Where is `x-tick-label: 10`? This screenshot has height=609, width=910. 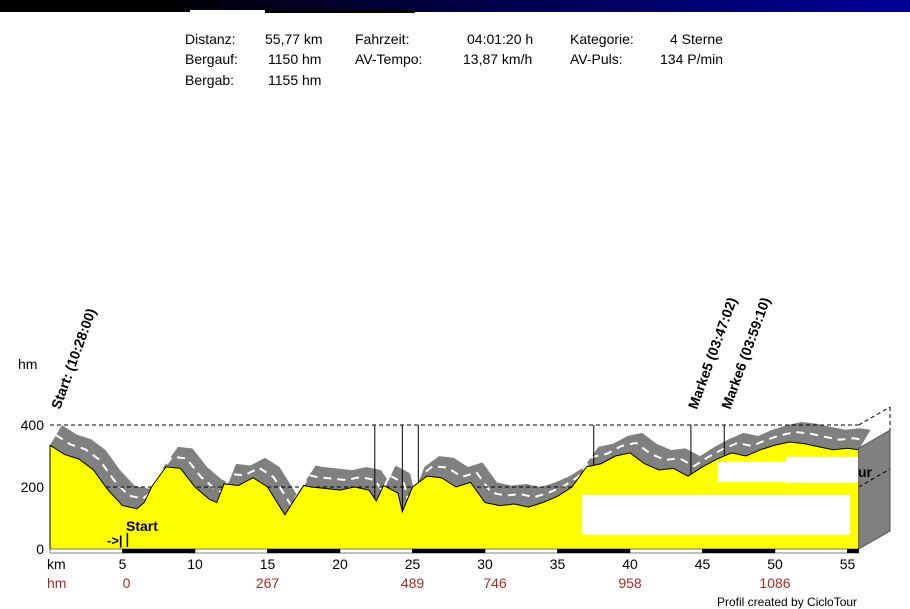
x-tick-label: 10 is located at coordinates (195, 564).